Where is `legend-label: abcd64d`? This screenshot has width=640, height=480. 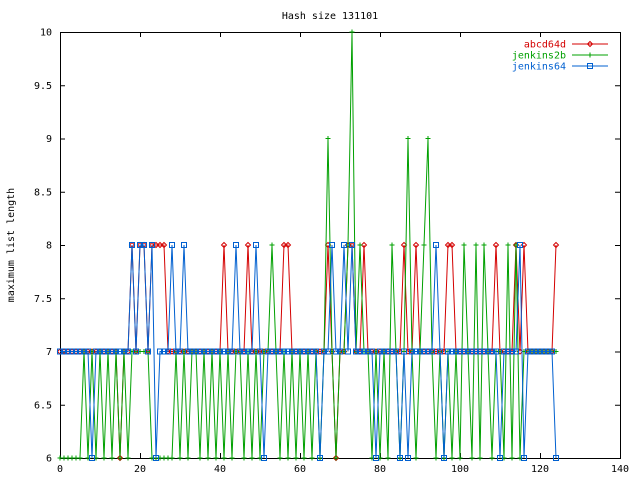
legend-label: abcd64d is located at coordinates (545, 45).